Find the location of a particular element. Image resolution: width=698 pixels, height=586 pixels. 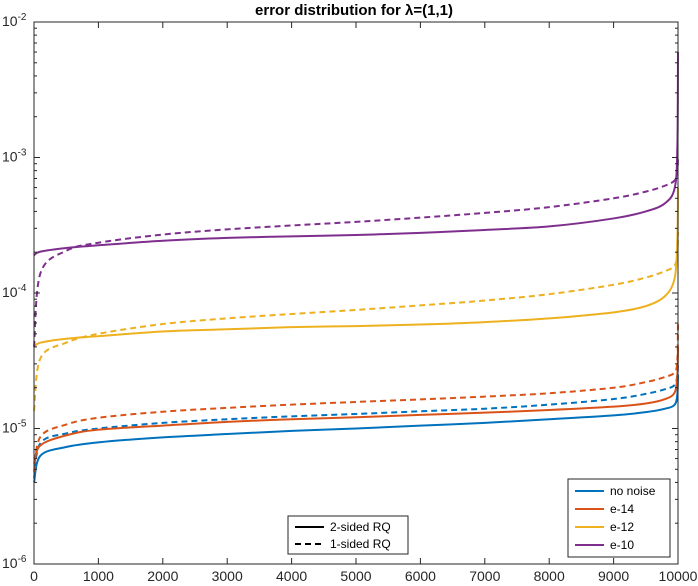

legend-colors: no noise e-14 e-12 e-10 is located at coordinates (619, 518).